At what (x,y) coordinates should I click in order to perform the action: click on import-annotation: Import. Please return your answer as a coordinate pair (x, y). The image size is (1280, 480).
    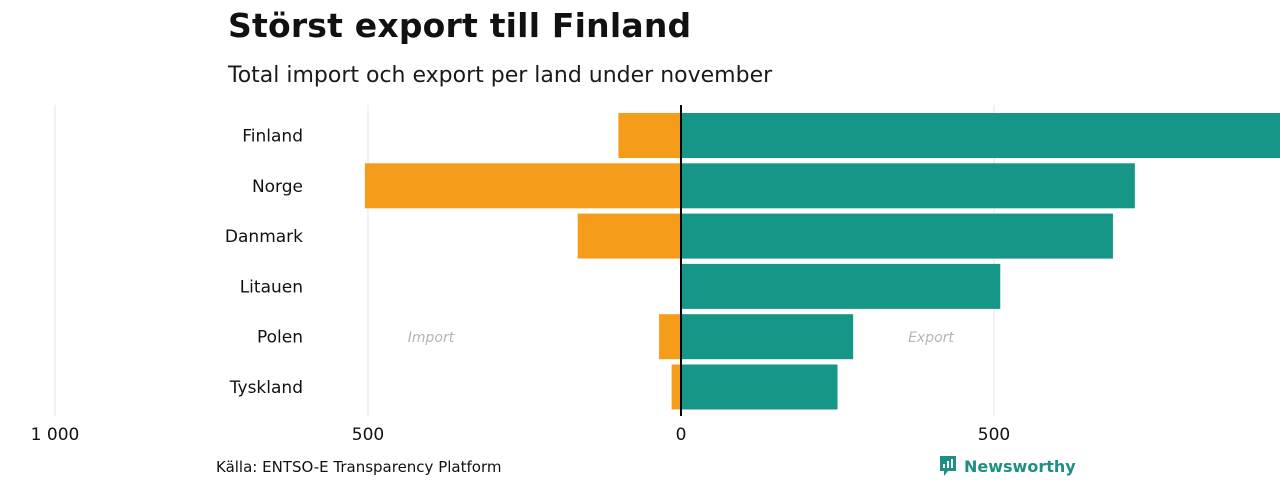
    Looking at the image, I should click on (431, 338).